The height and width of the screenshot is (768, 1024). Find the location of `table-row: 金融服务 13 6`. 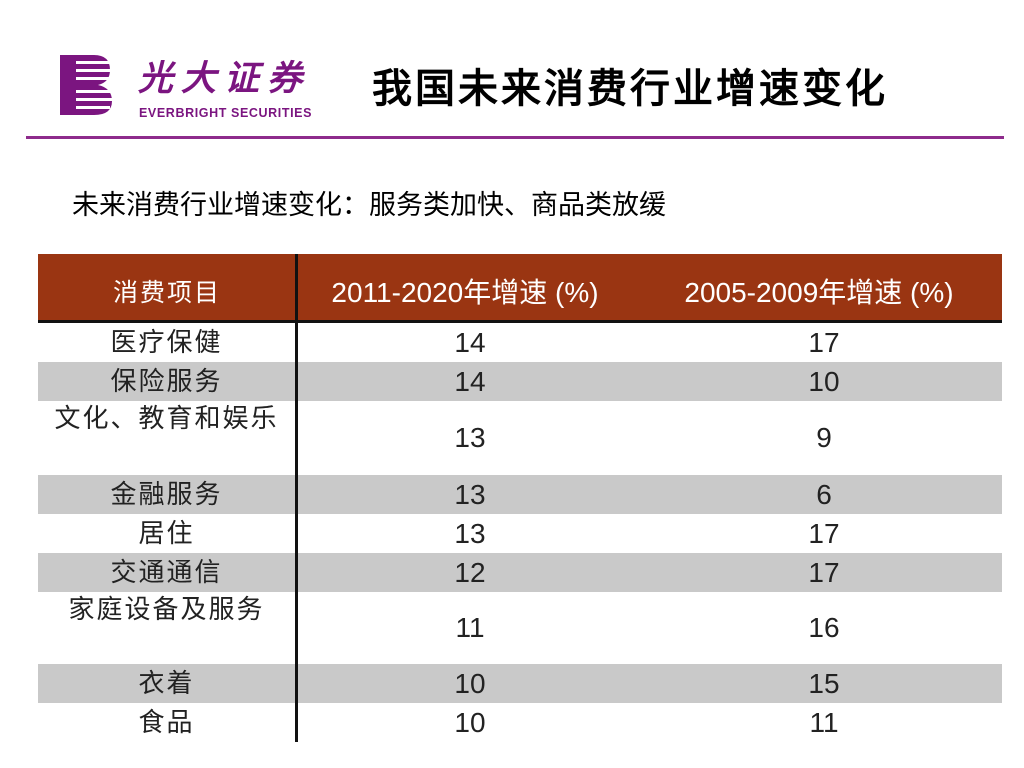

table-row: 金融服务 13 6 is located at coordinates (520, 494).